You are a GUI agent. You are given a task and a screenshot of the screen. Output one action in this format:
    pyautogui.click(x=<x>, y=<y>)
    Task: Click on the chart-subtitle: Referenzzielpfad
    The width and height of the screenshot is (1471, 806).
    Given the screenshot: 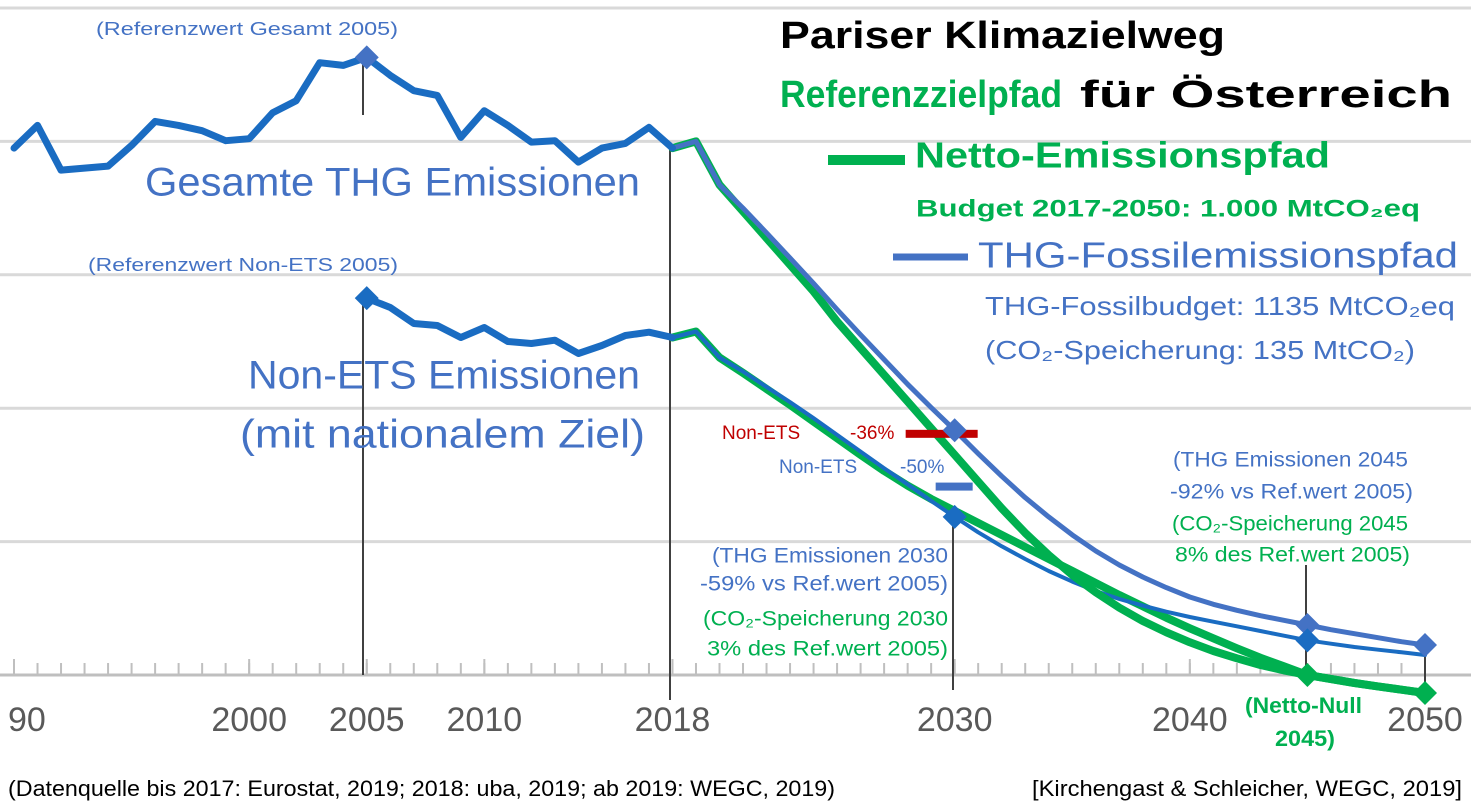 What is the action you would take?
    pyautogui.click(x=921, y=95)
    